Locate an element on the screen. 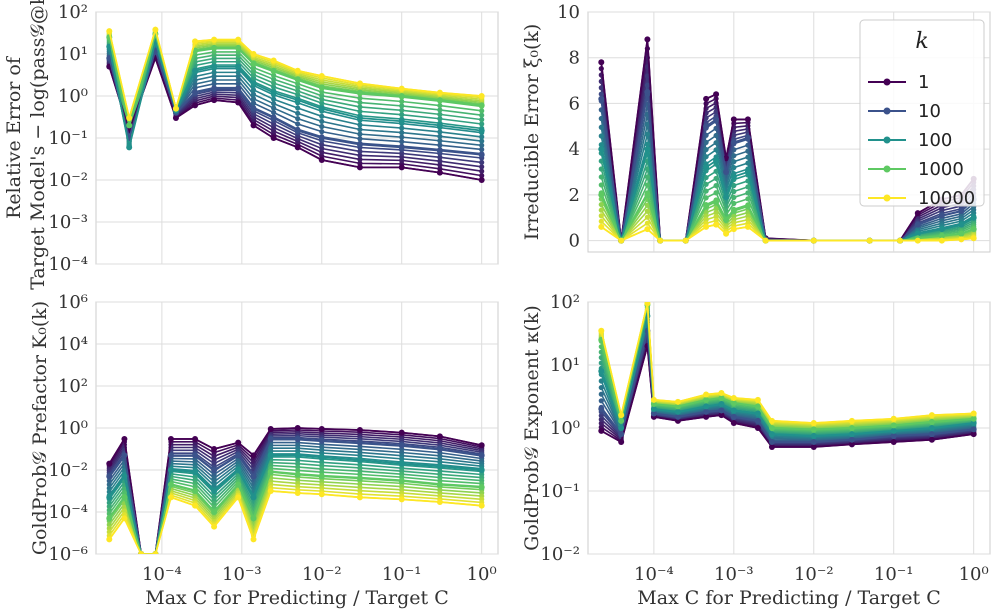 The image size is (996, 611). legend-title: k is located at coordinates (921, 41).